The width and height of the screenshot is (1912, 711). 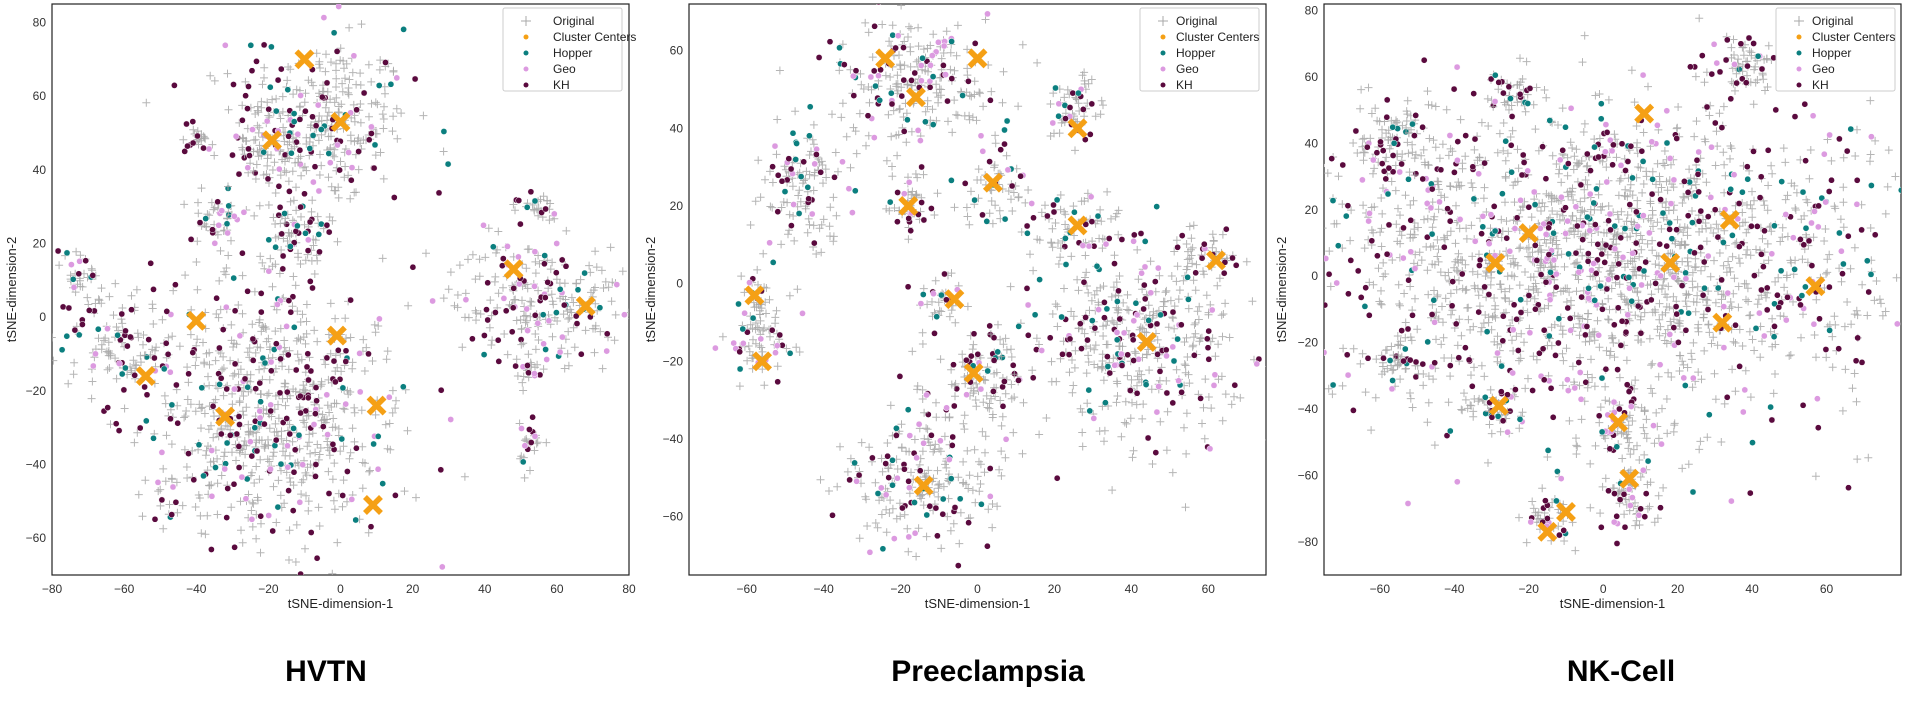 What do you see at coordinates (673, 517) in the screenshot?
I see `y-tick-label: −60` at bounding box center [673, 517].